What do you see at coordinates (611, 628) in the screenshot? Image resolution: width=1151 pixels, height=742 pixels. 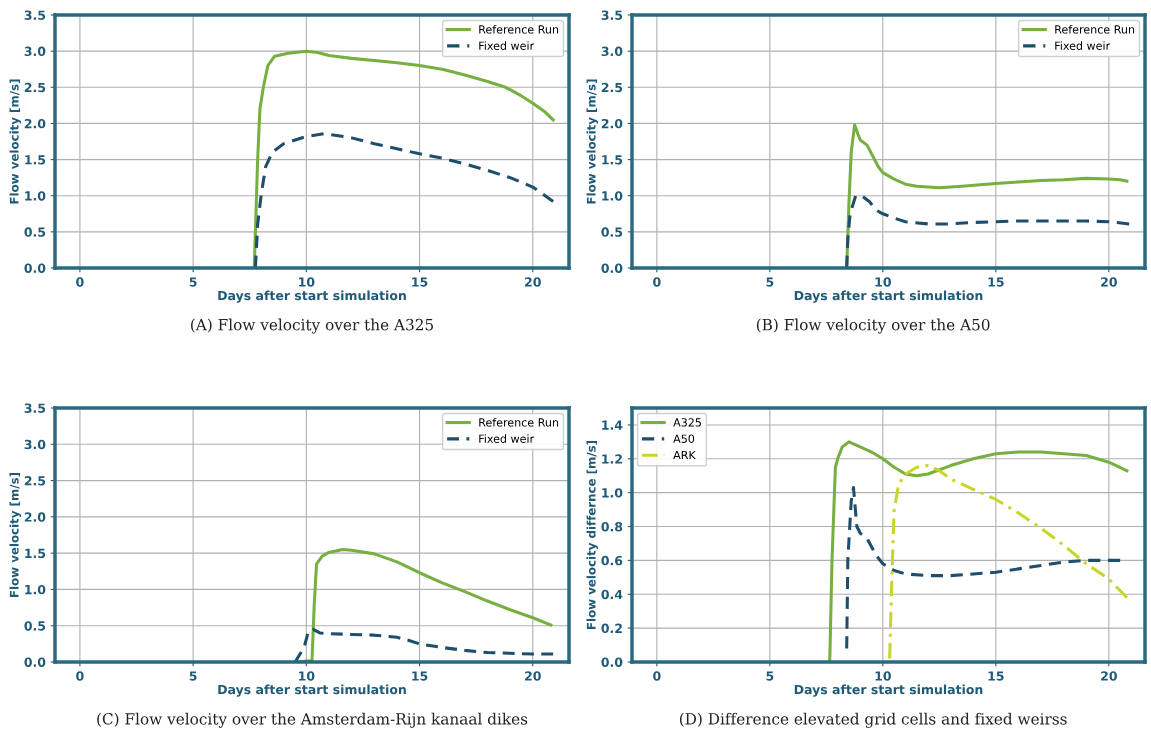 I see `y-tick-label: 0.2` at bounding box center [611, 628].